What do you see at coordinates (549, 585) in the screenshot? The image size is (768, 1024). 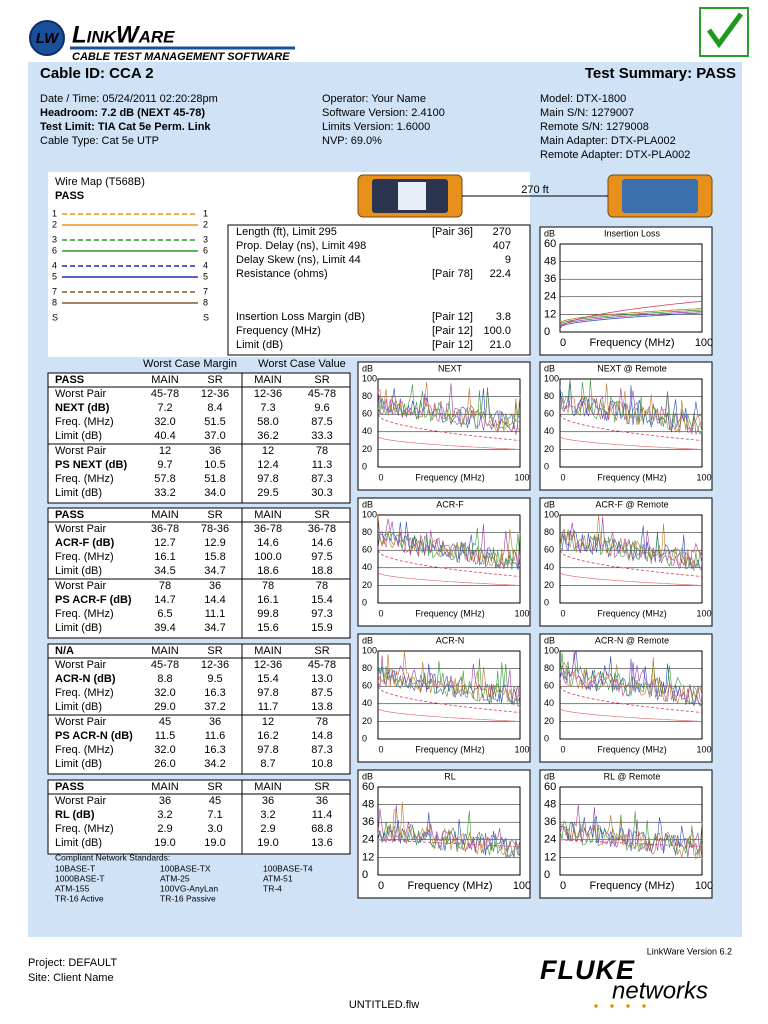 I see `y-tick-label: 20` at bounding box center [549, 585].